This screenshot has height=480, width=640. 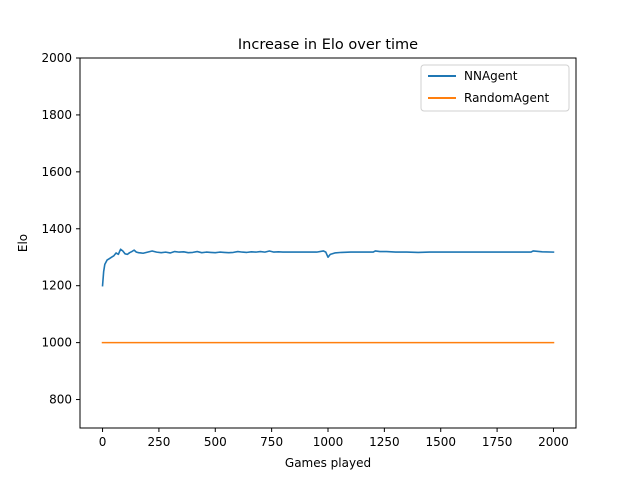 What do you see at coordinates (158, 442) in the screenshot?
I see `x-tick-label: 250` at bounding box center [158, 442].